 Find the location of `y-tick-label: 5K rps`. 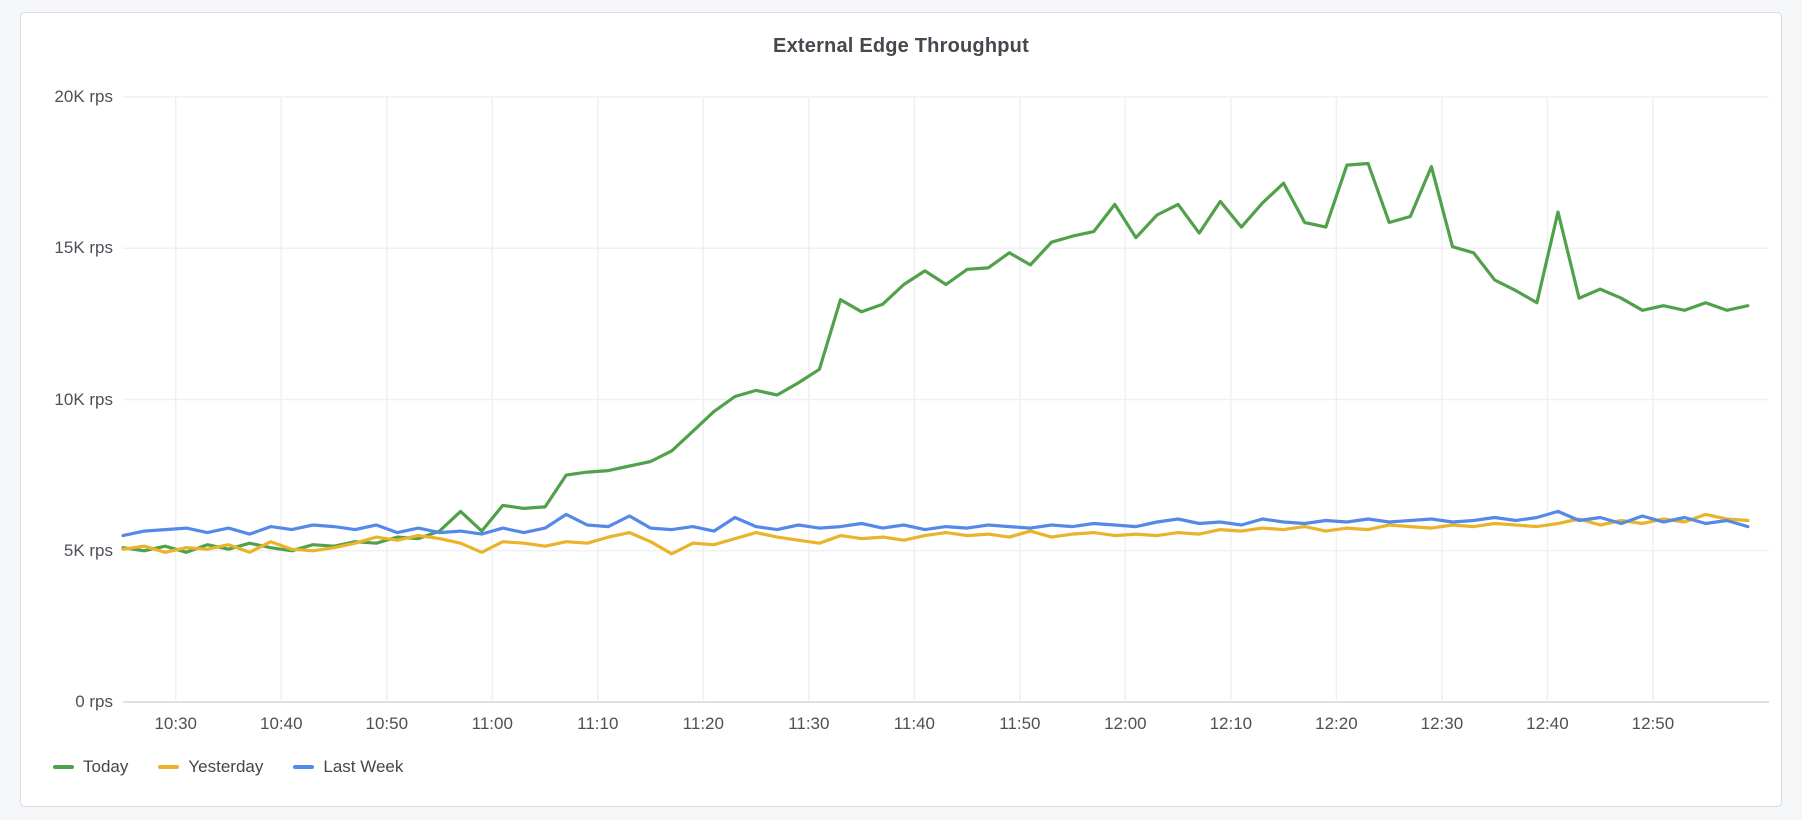

y-tick-label: 5K rps is located at coordinates (88, 550).